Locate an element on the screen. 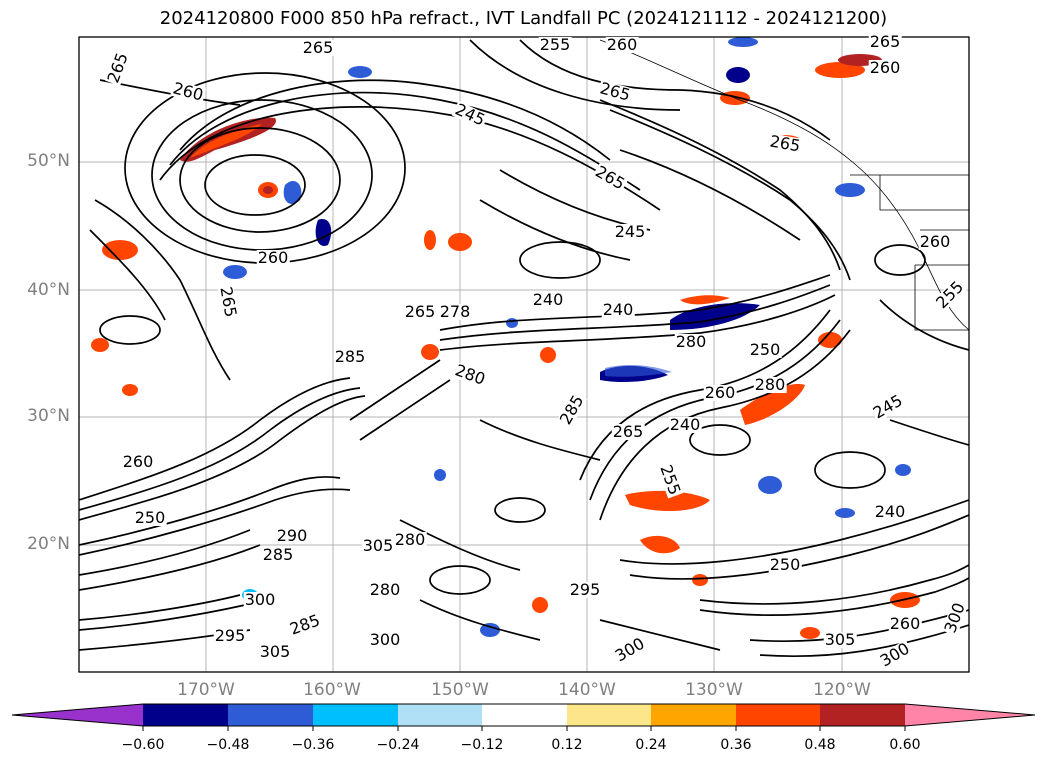 The width and height of the screenshot is (1047, 765). lat-label-40n: 40°N is located at coordinates (48, 290).